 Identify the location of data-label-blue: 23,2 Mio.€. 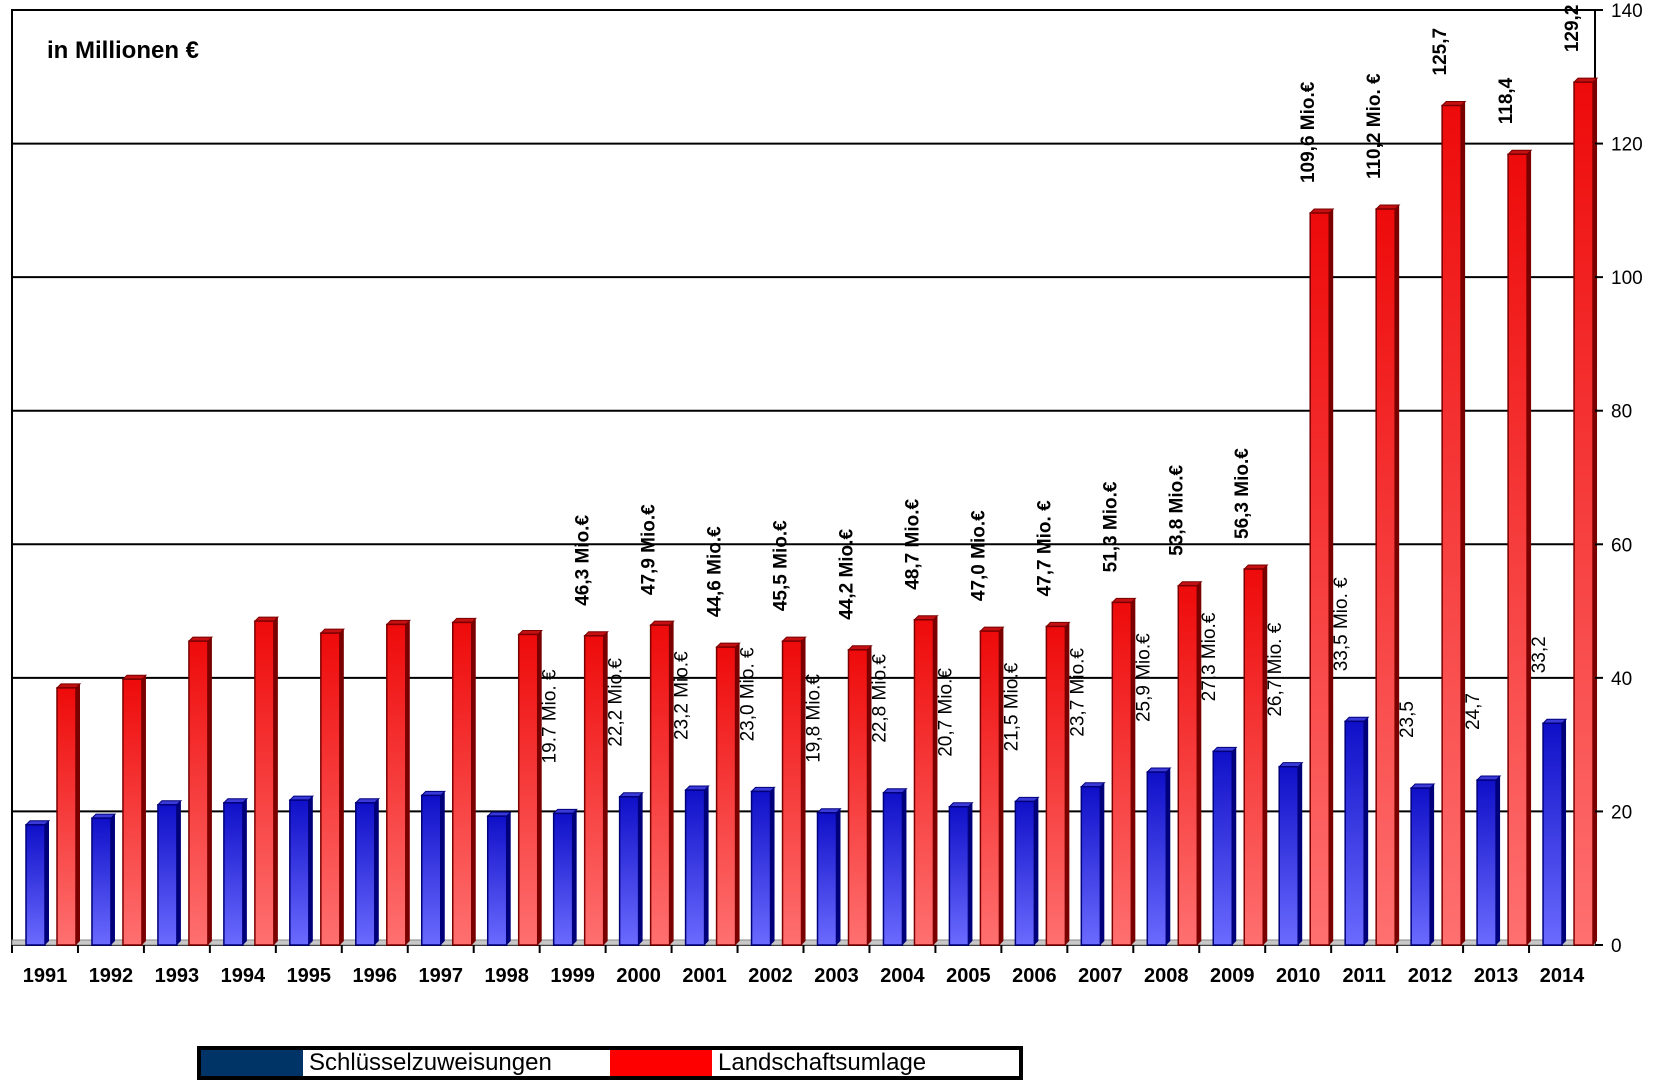
(682, 695).